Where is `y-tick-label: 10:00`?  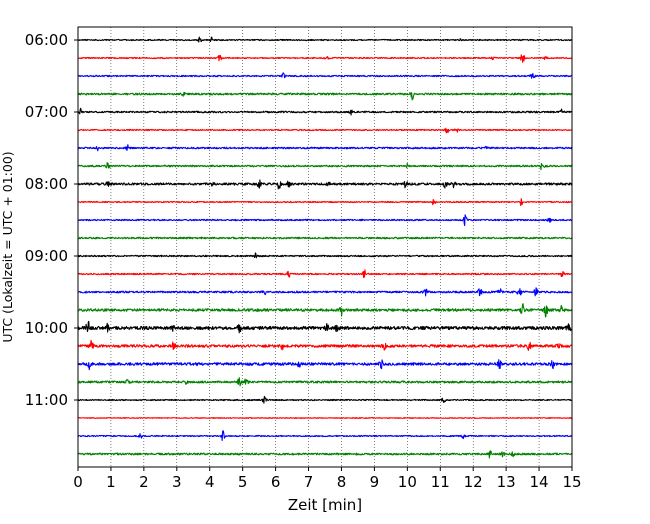 y-tick-label: 10:00 is located at coordinates (46, 328).